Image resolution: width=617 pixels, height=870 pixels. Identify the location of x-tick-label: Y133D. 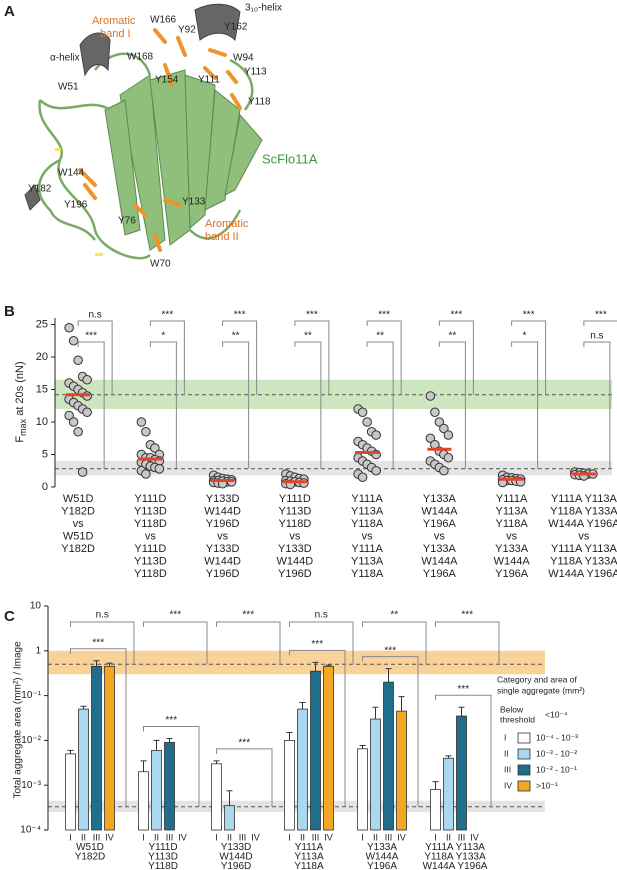
(223, 549).